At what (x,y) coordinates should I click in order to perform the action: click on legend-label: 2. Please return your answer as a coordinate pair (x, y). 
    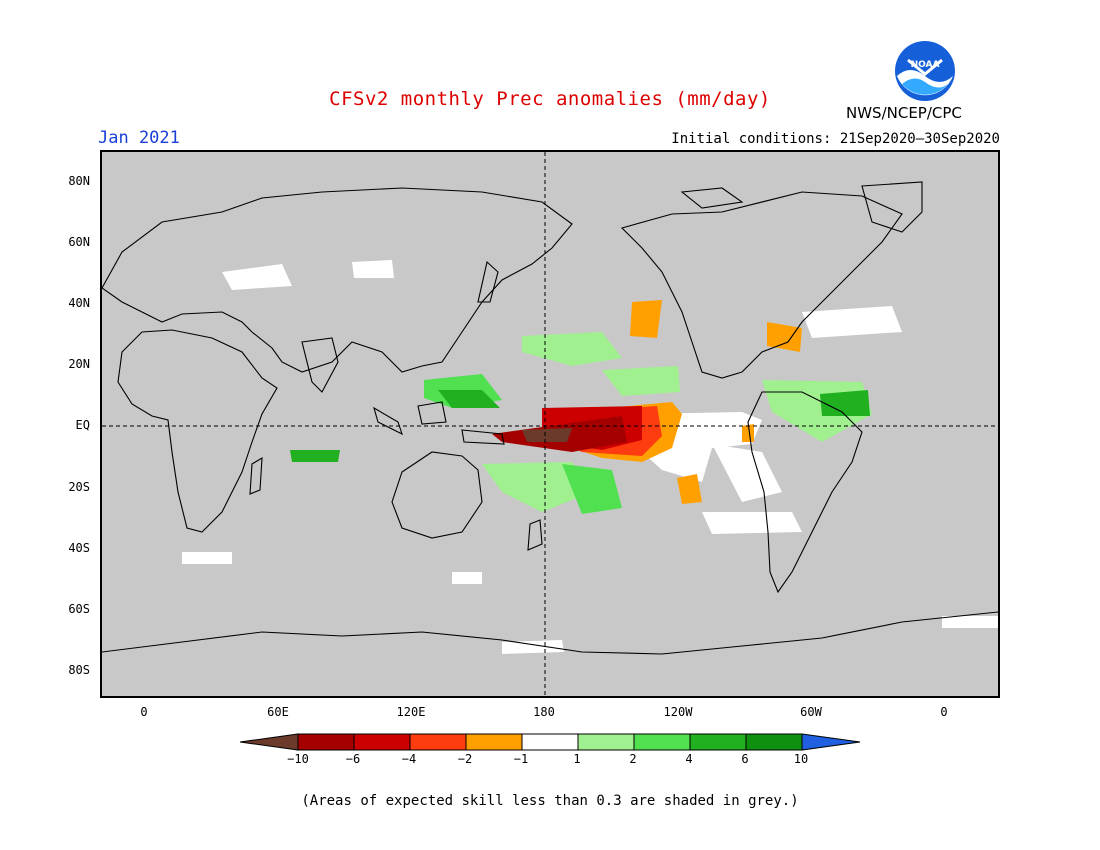
    Looking at the image, I should click on (633, 759).